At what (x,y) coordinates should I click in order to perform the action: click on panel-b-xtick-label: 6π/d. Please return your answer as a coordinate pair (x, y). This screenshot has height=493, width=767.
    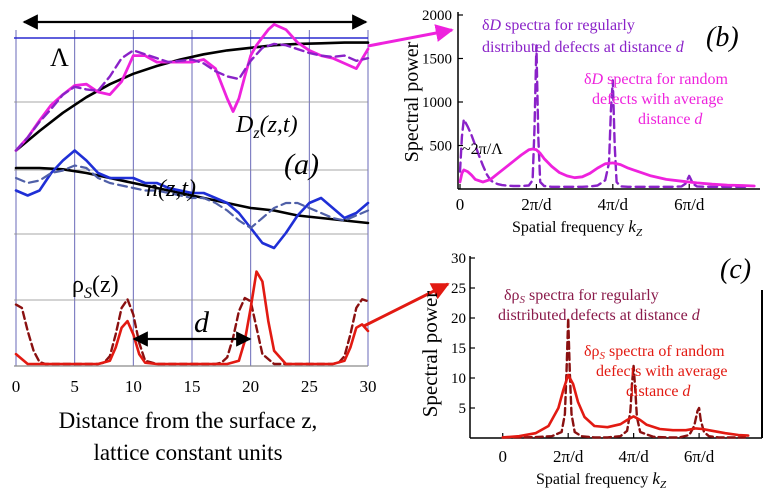
    Looking at the image, I should click on (689, 204).